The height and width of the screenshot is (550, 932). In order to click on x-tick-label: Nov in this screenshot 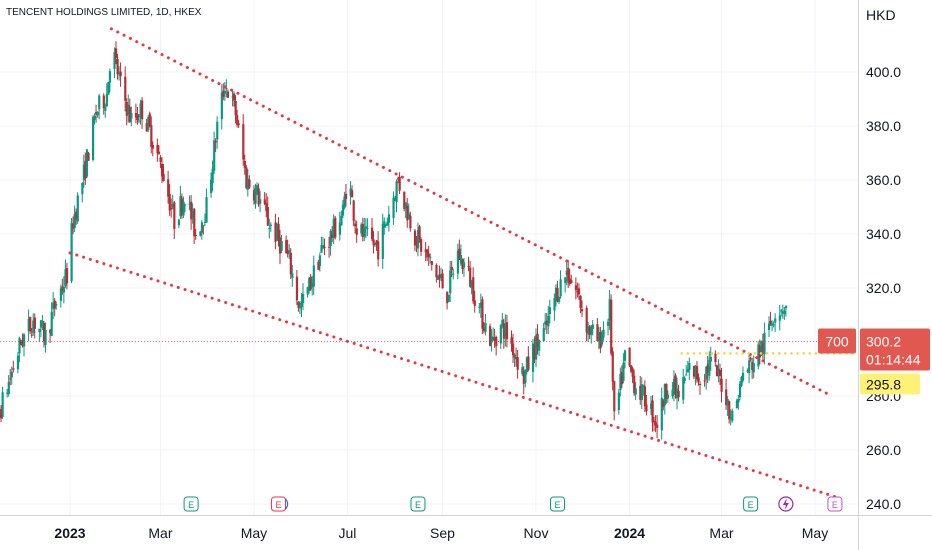, I will do `click(536, 533)`.